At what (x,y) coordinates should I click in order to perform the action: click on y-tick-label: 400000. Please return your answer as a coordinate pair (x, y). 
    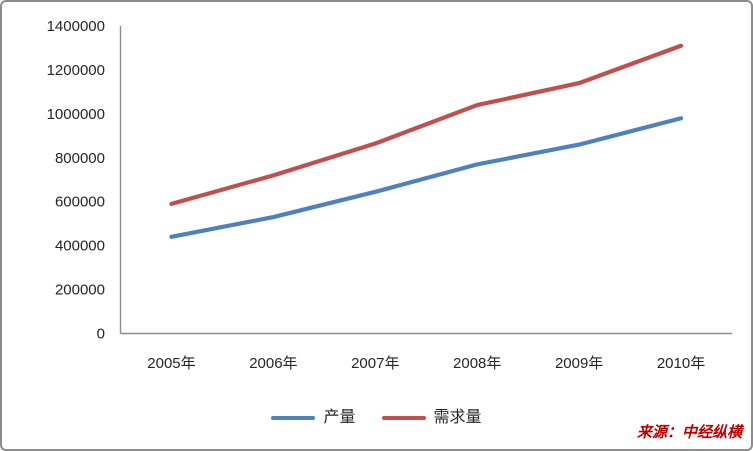
    Looking at the image, I should click on (80, 246).